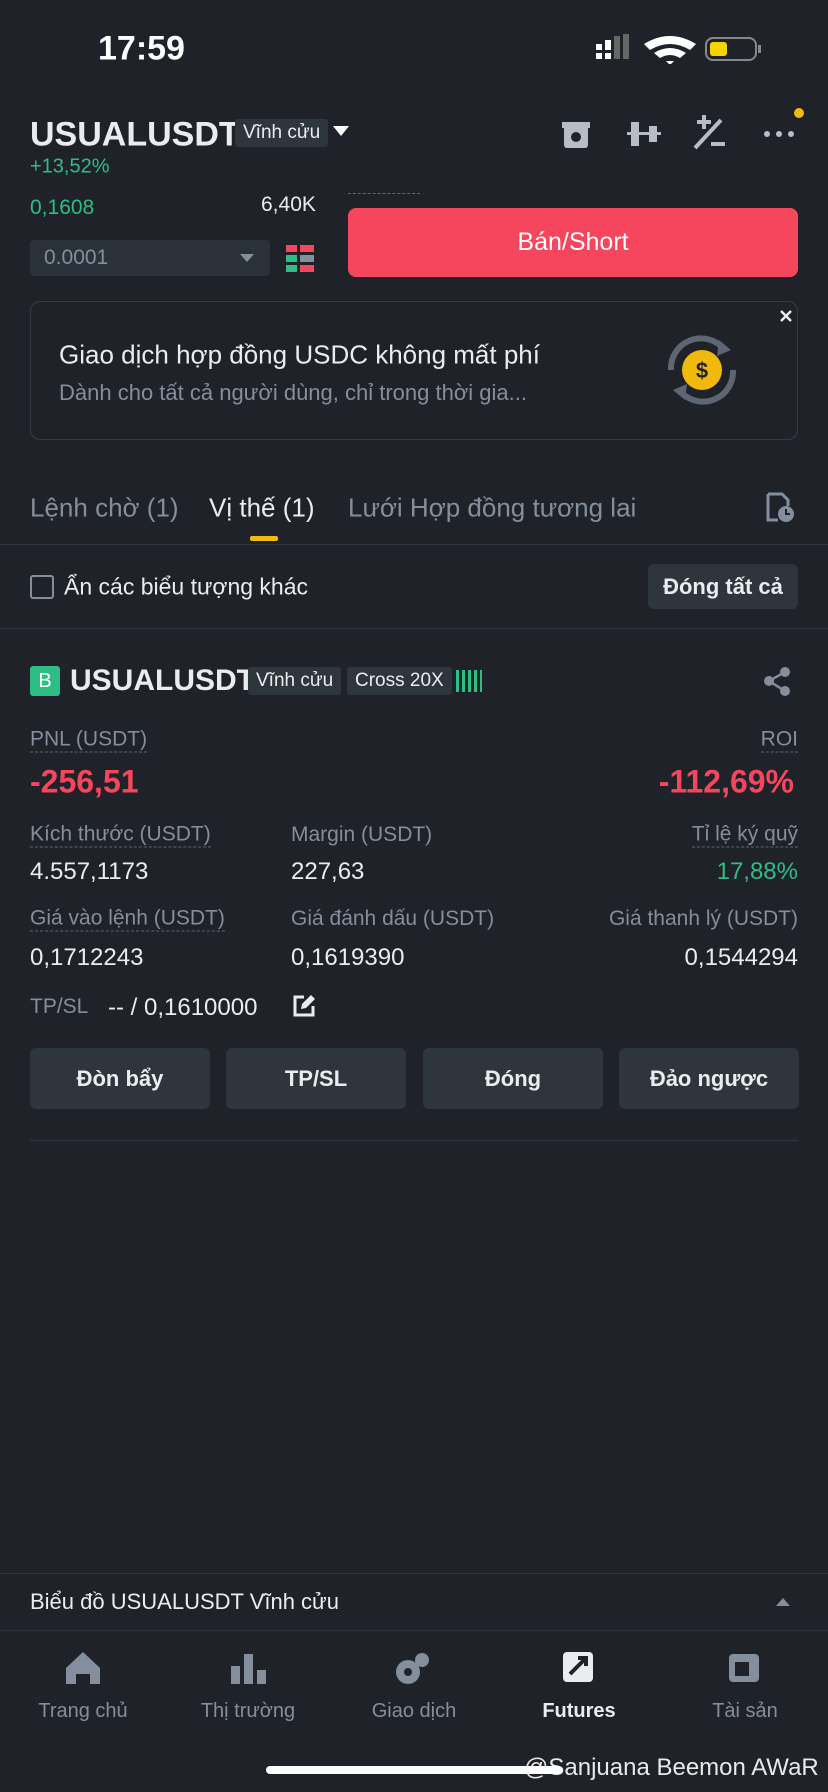 The image size is (828, 1792). What do you see at coordinates (127, 919) in the screenshot?
I see `field-label: Giá vào lệnh (USDT)` at bounding box center [127, 919].